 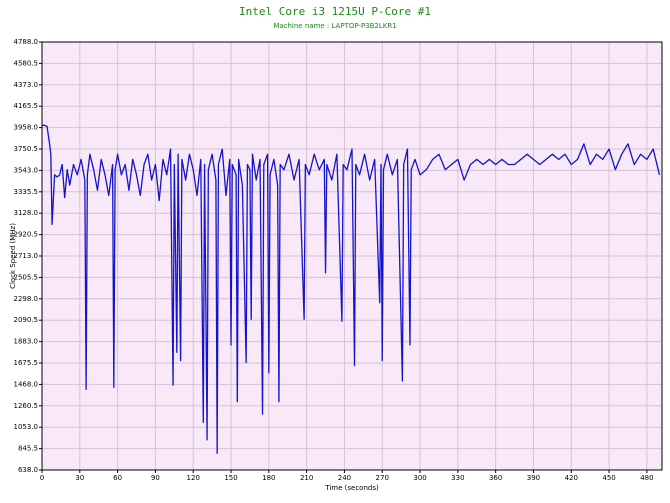 What do you see at coordinates (26, 213) in the screenshot?
I see `y-tick-label: 3128.0` at bounding box center [26, 213].